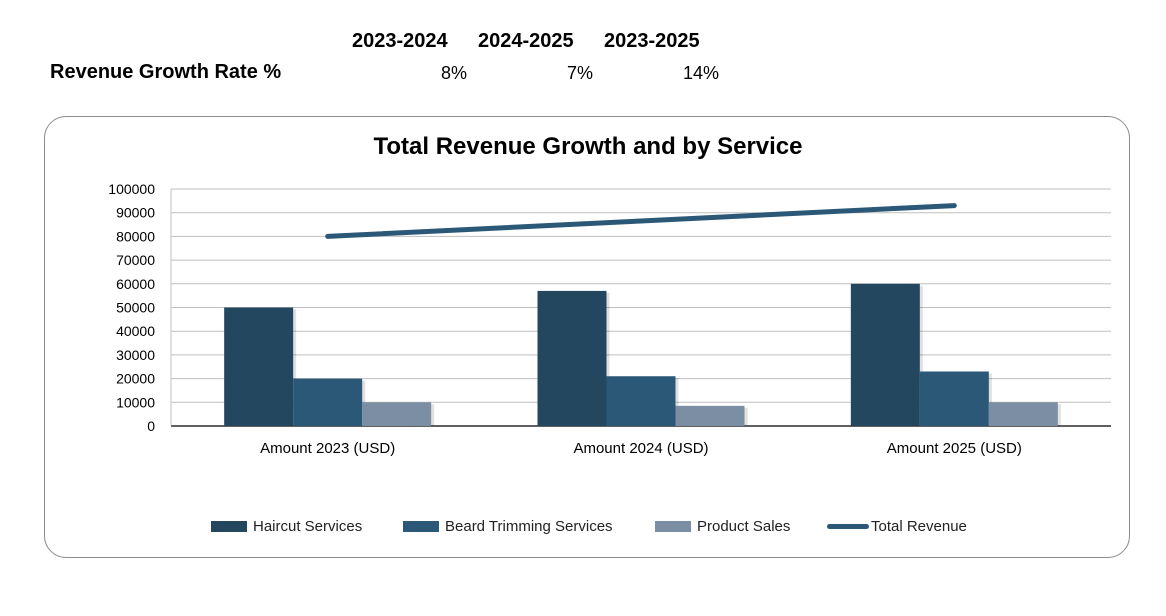 This screenshot has width=1166, height=616. What do you see at coordinates (135, 213) in the screenshot?
I see `y-tick-label: 90000` at bounding box center [135, 213].